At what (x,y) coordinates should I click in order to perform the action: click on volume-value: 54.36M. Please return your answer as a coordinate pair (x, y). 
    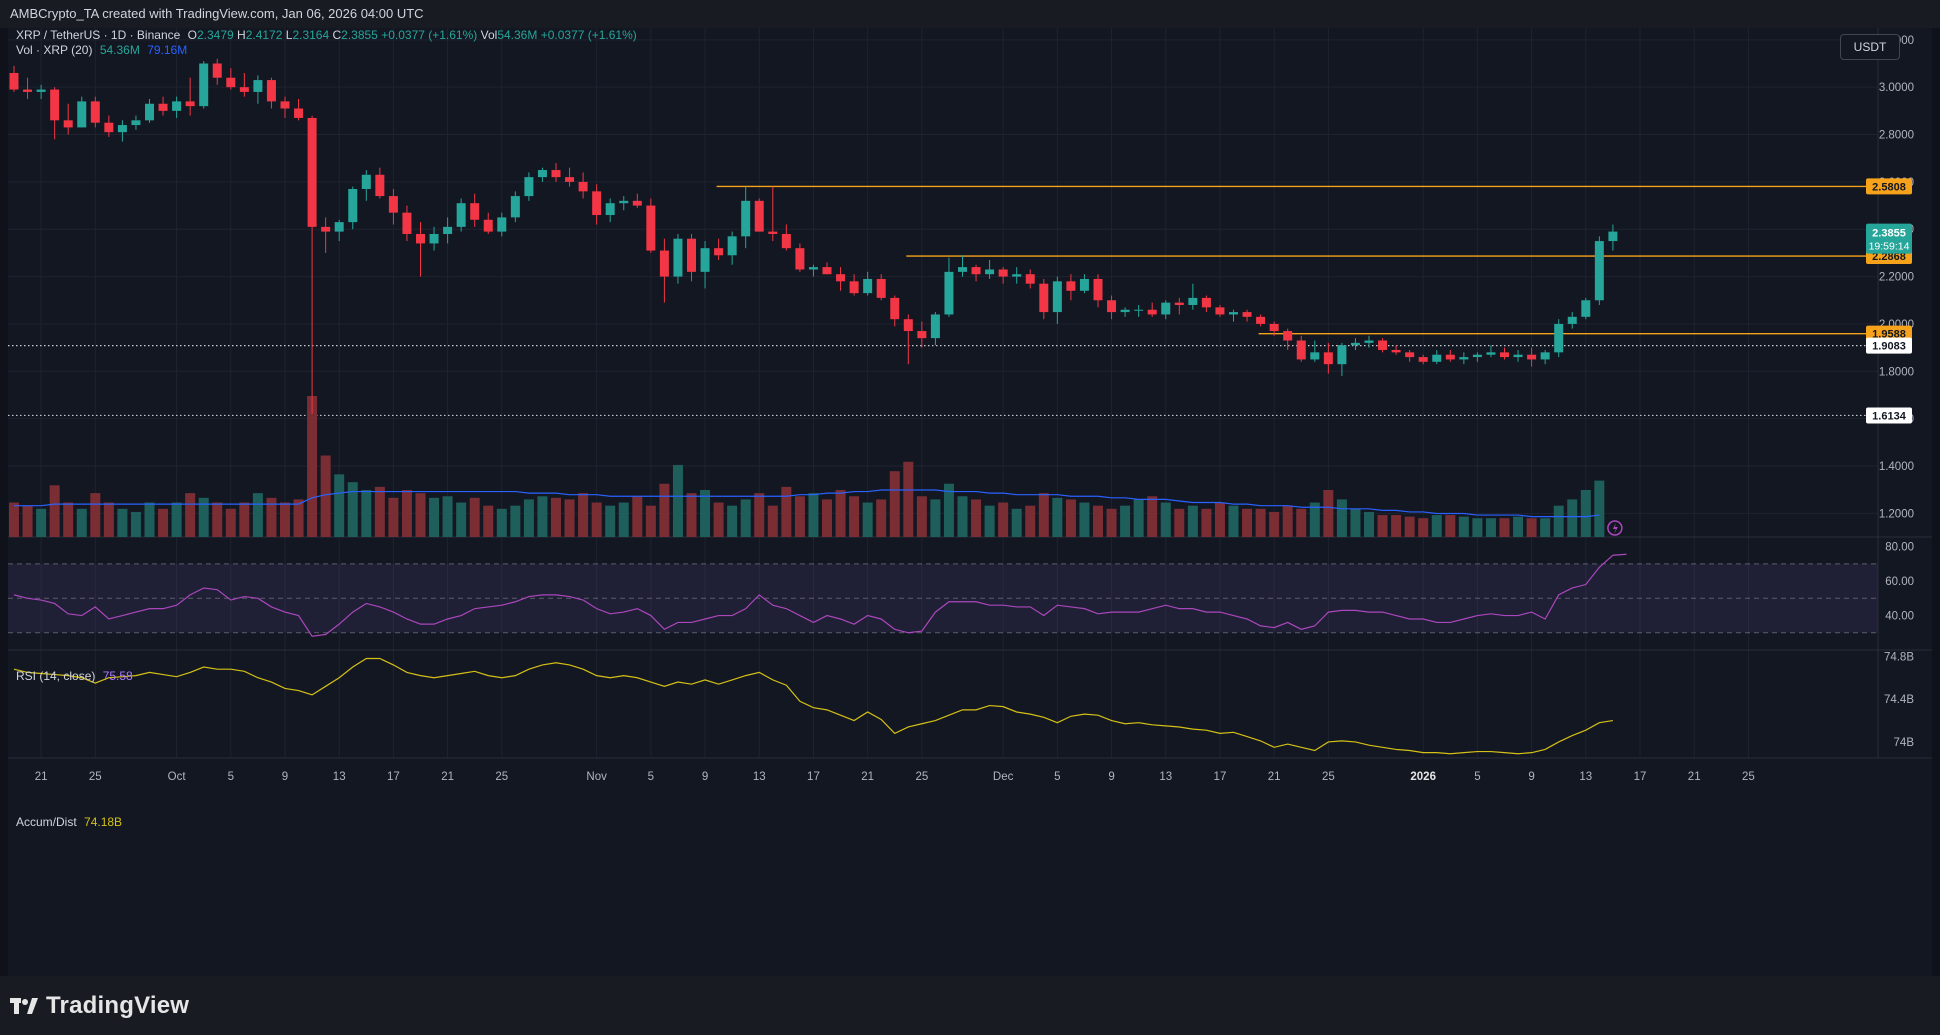
    Looking at the image, I should click on (119, 50).